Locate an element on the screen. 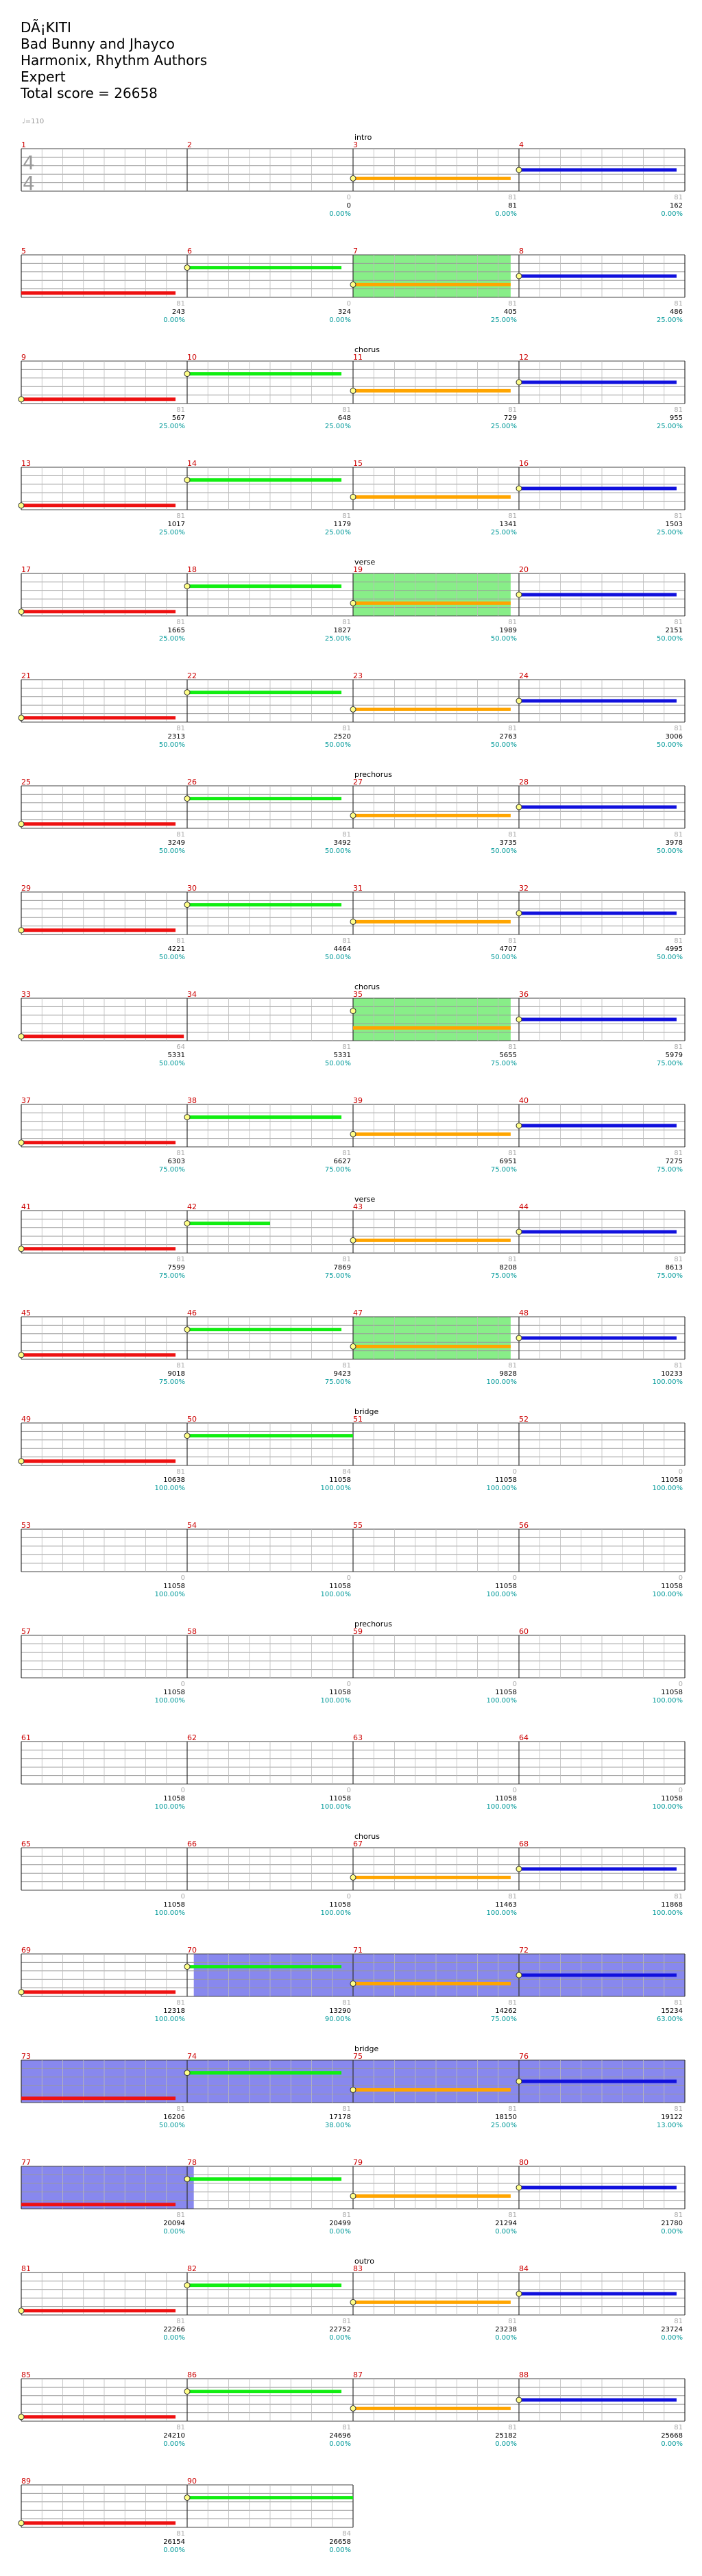 This screenshot has height=2576, width=702. row-end-score: 23724 is located at coordinates (672, 2329).